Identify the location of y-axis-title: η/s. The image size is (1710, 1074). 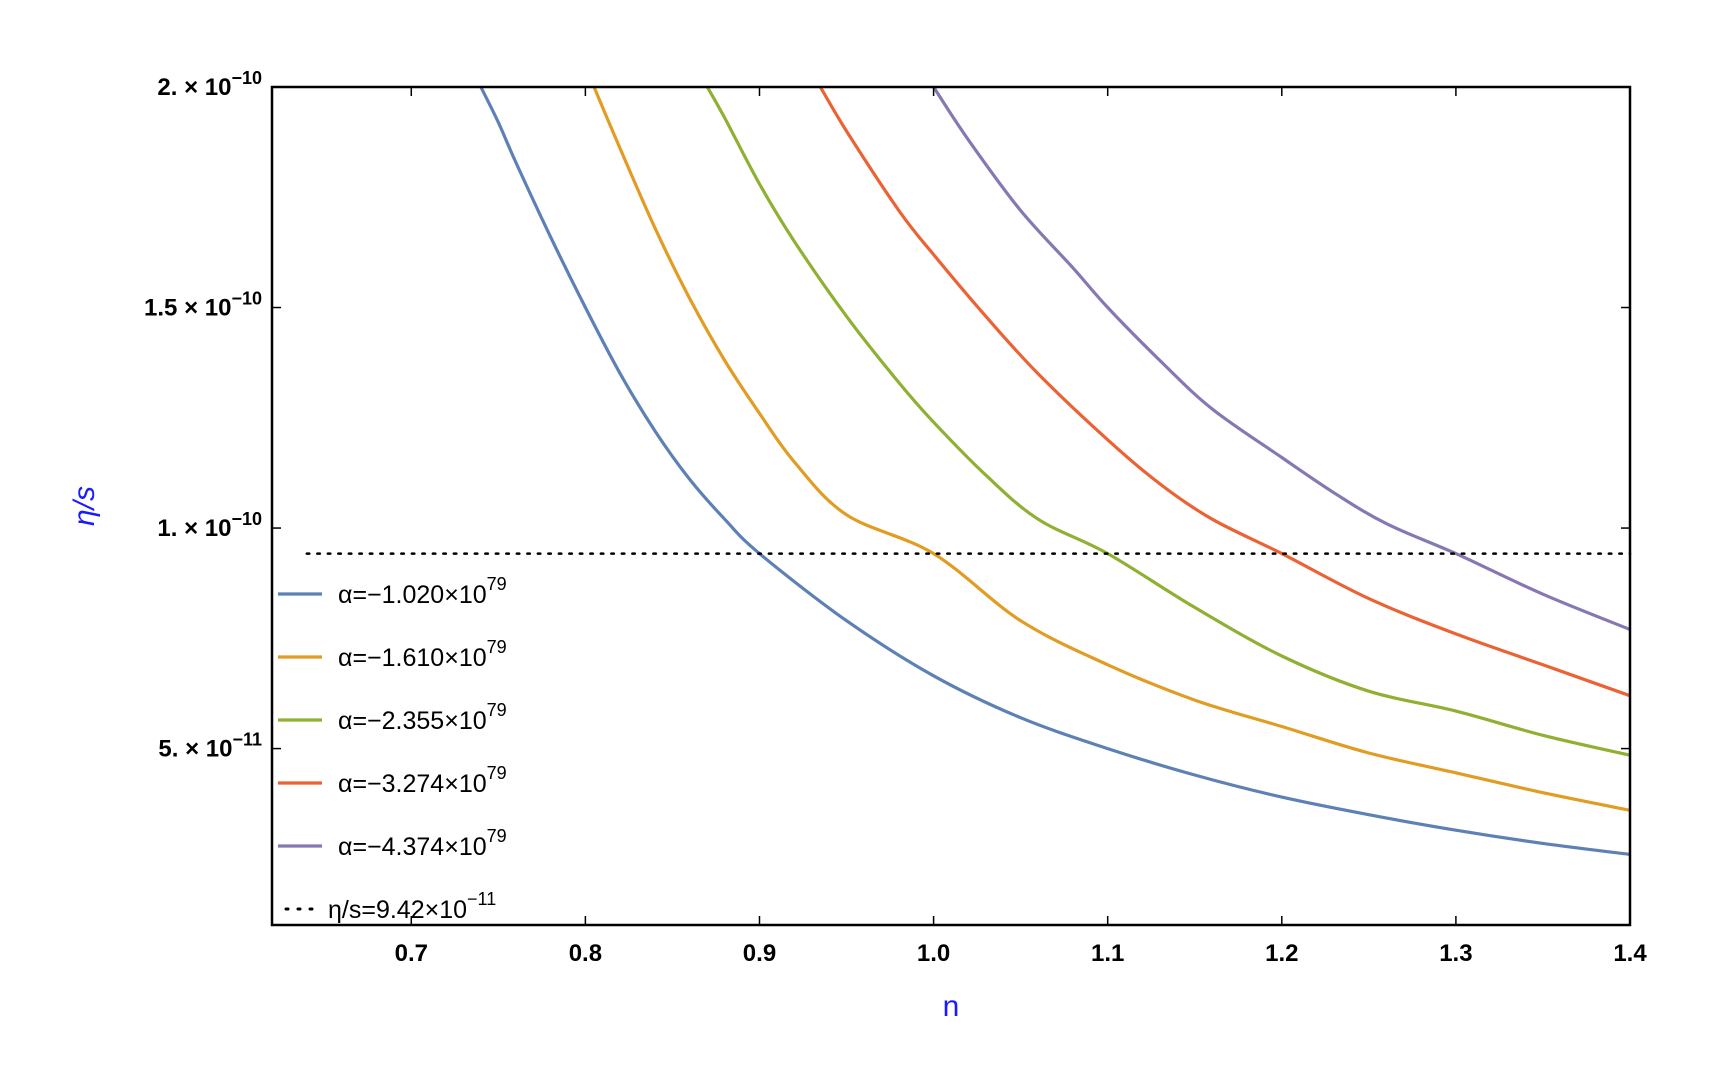
(84, 506).